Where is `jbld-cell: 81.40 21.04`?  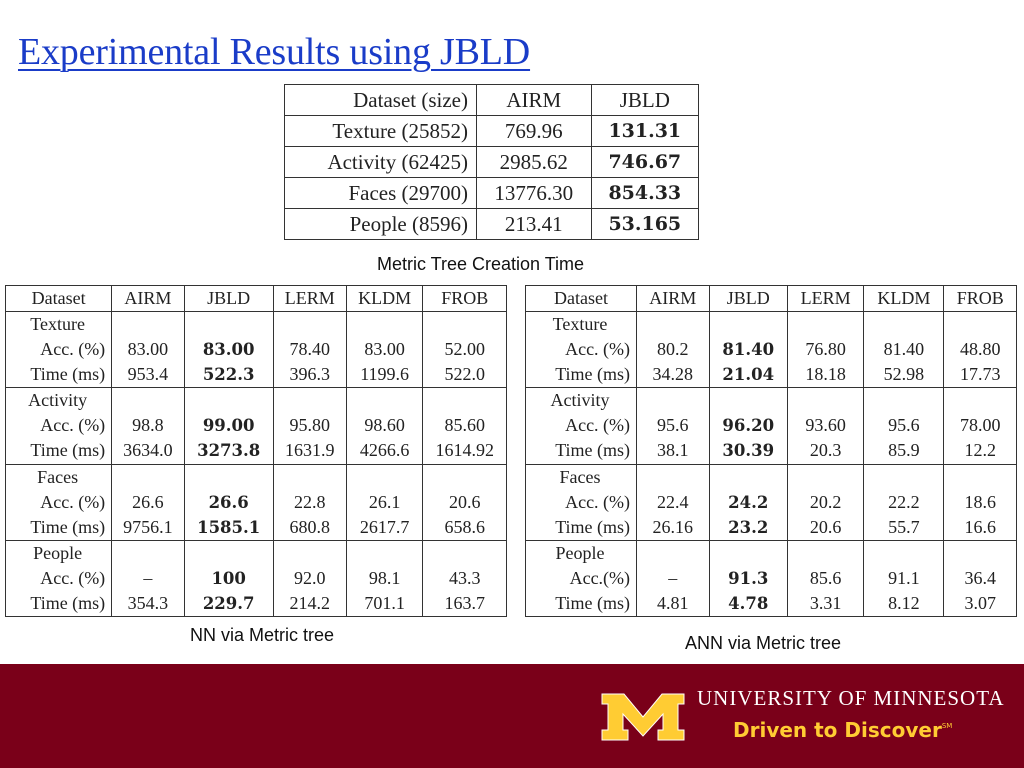 jbld-cell: 81.40 21.04 is located at coordinates (748, 349).